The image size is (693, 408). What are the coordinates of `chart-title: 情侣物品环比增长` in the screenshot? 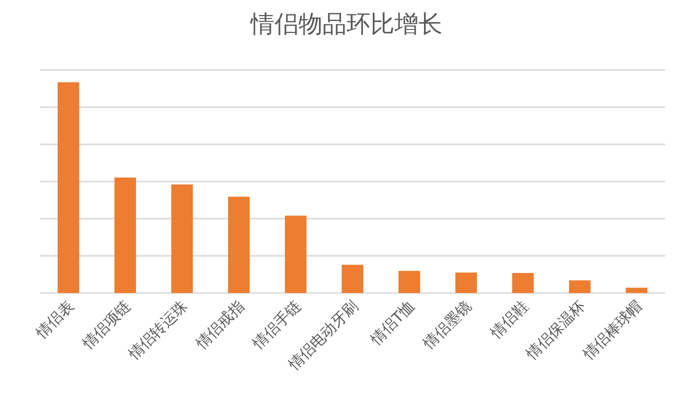 It's located at (346, 24).